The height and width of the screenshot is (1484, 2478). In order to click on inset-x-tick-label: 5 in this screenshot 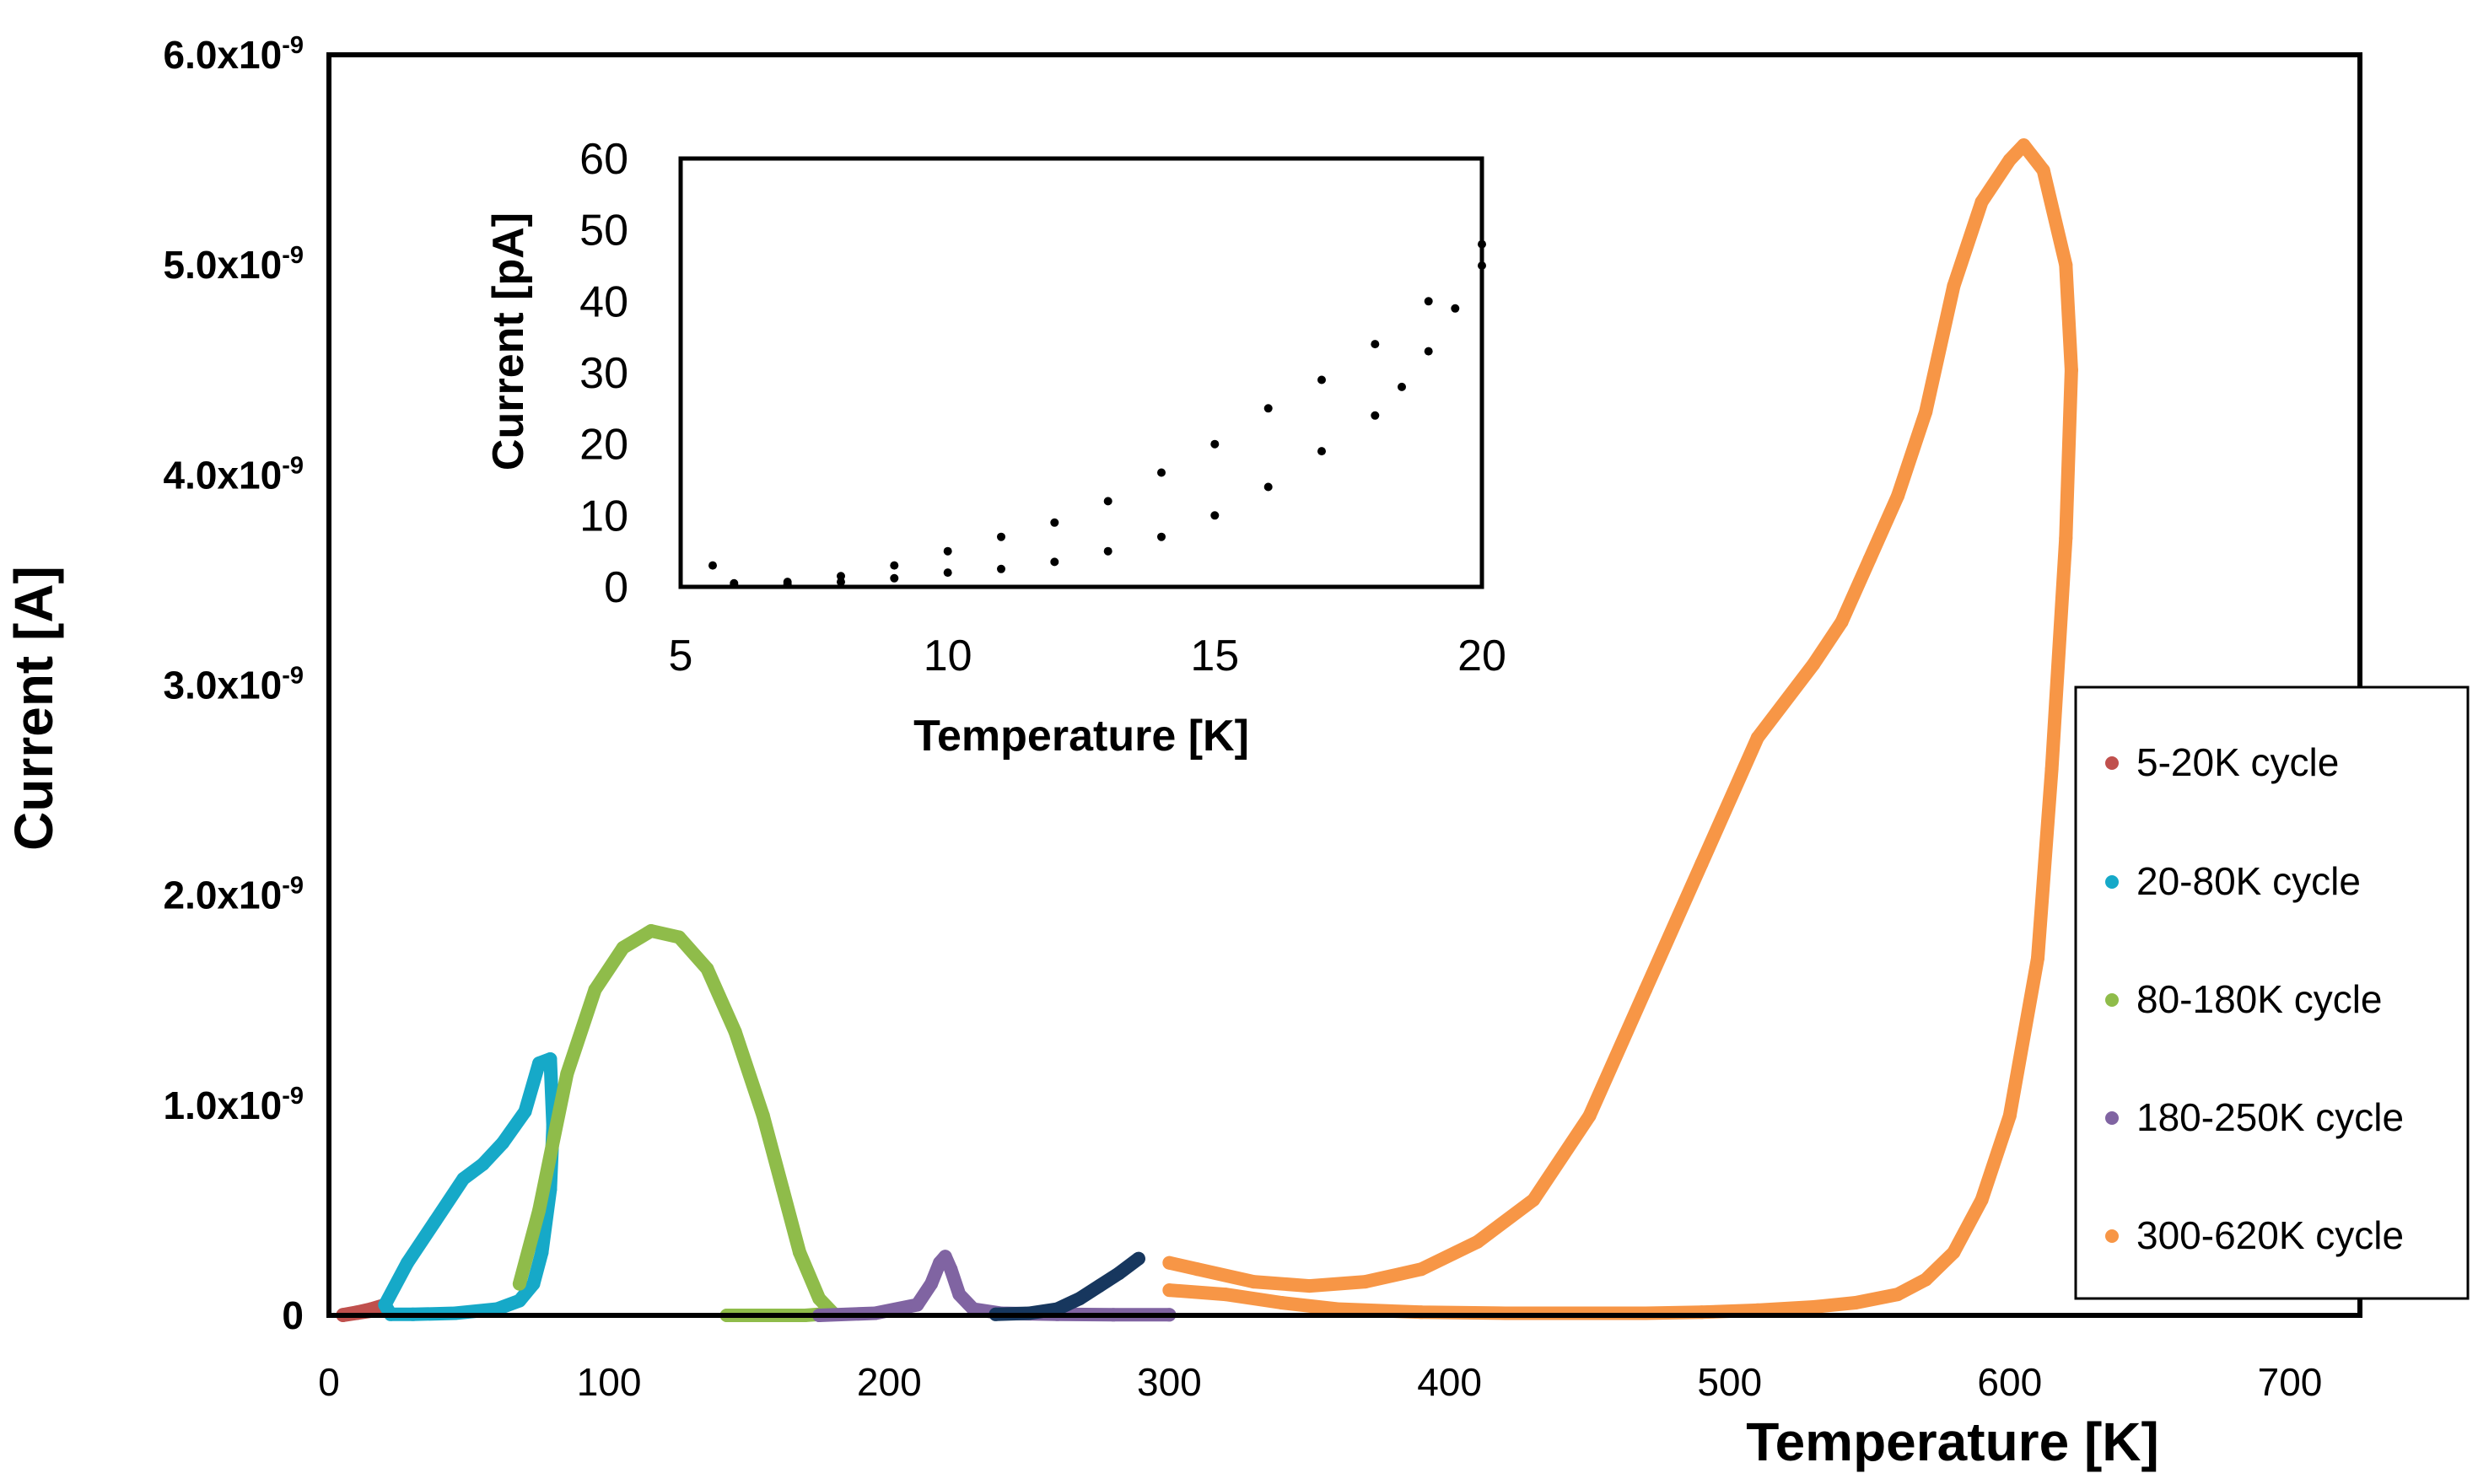, I will do `click(681, 656)`.